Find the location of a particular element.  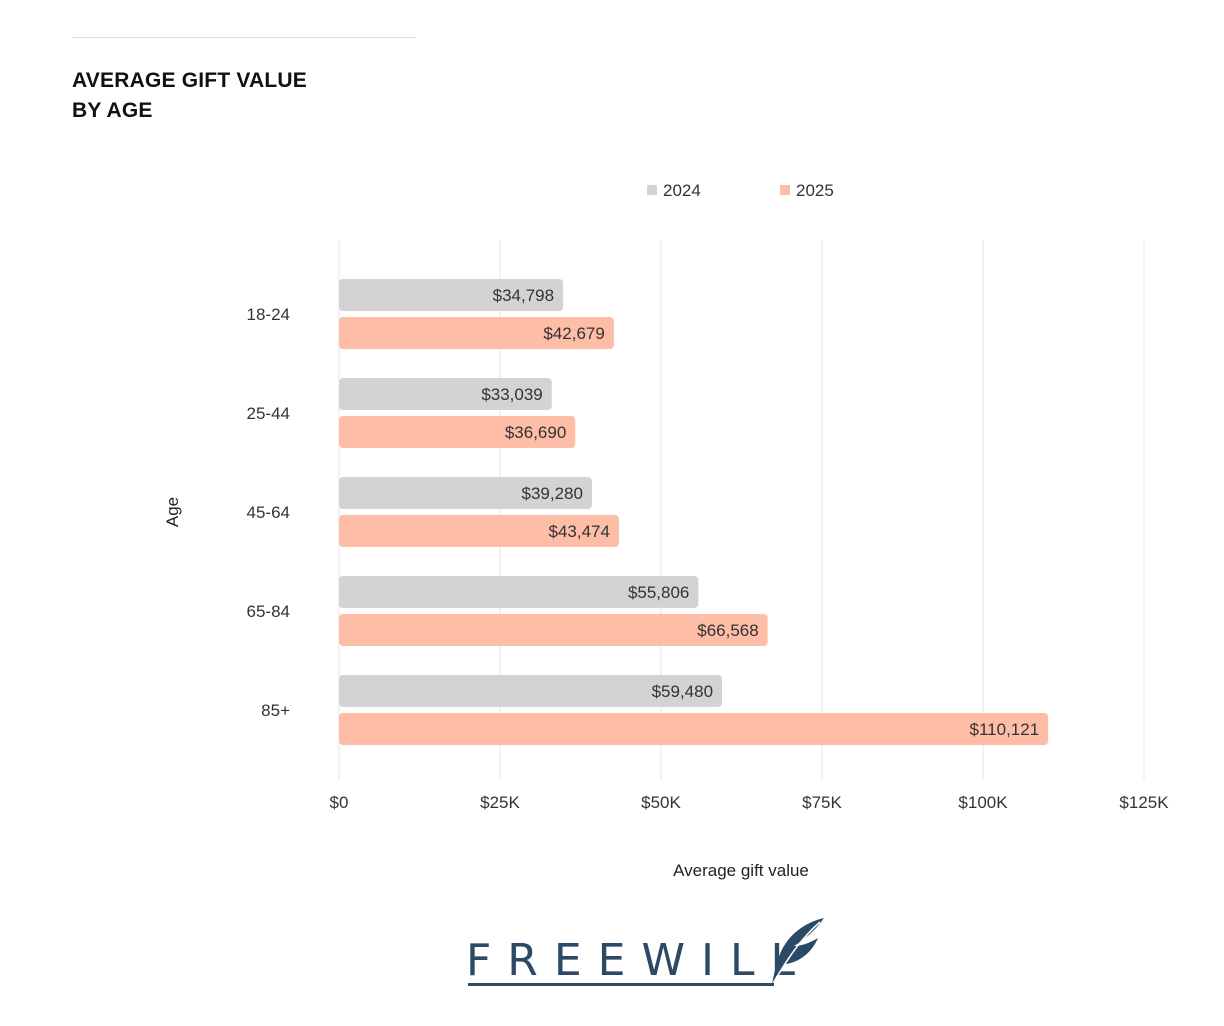

y-category-label: 65-84 is located at coordinates (268, 611).